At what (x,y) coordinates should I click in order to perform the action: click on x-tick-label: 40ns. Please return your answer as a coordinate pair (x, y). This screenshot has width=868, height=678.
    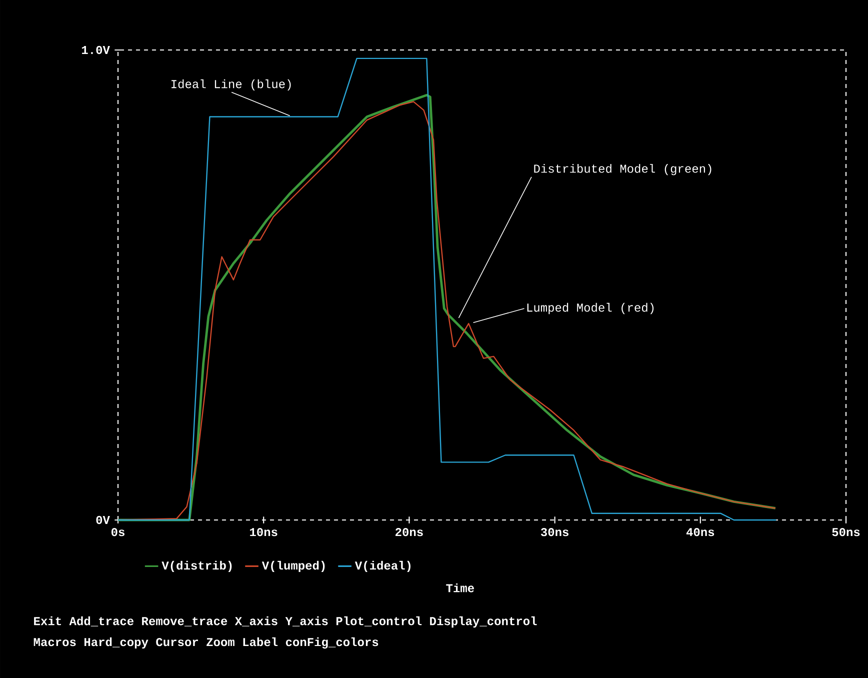
    Looking at the image, I should click on (700, 532).